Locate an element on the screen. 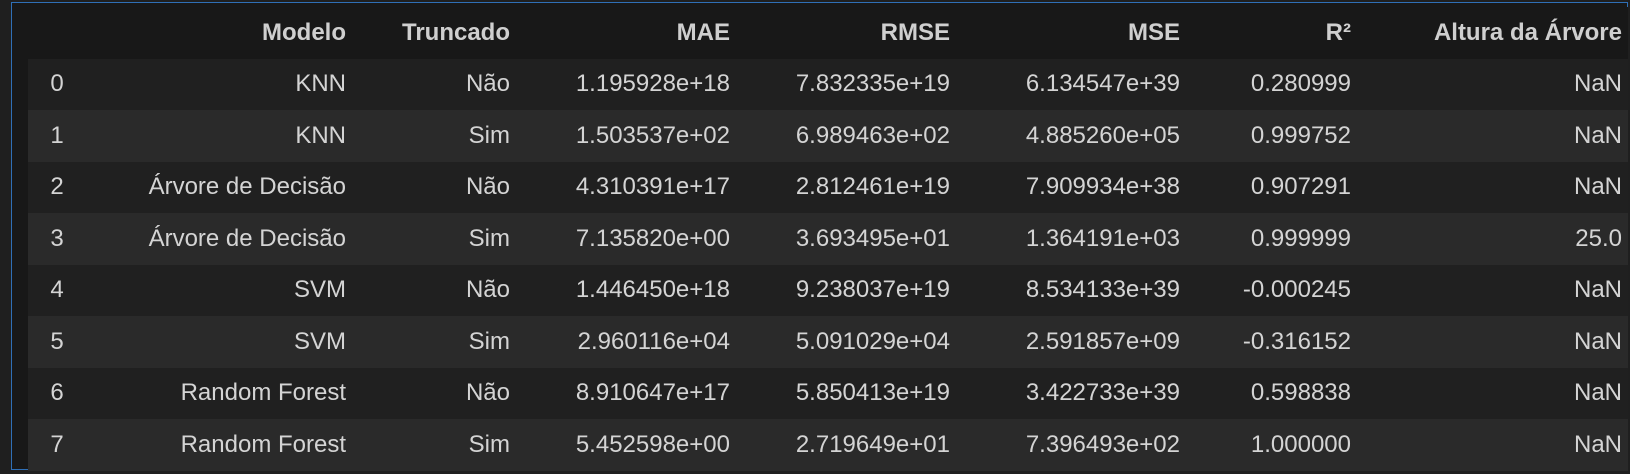 This screenshot has width=1630, height=474. row-index: 5 is located at coordinates (57, 342).